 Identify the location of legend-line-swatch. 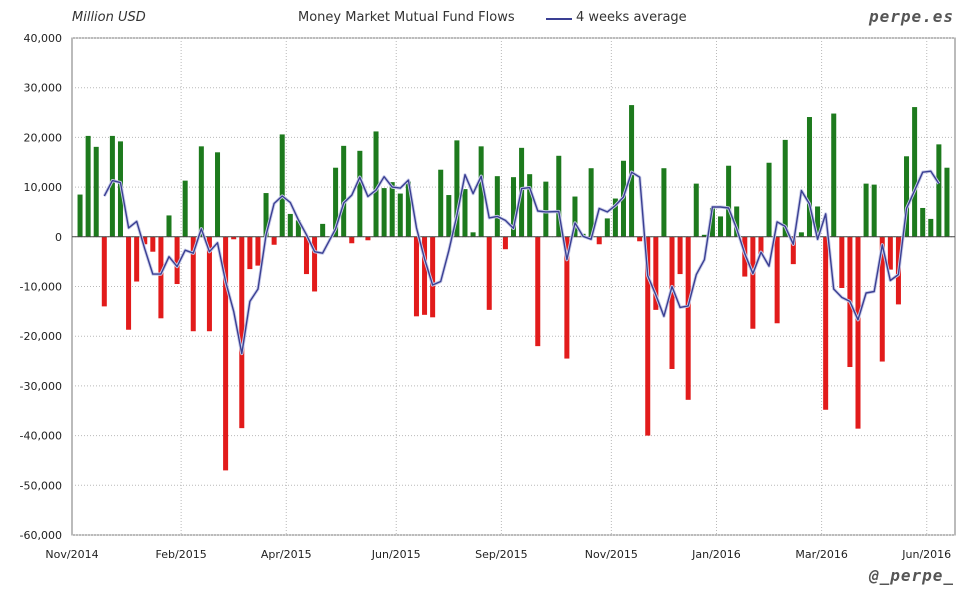
(559, 18).